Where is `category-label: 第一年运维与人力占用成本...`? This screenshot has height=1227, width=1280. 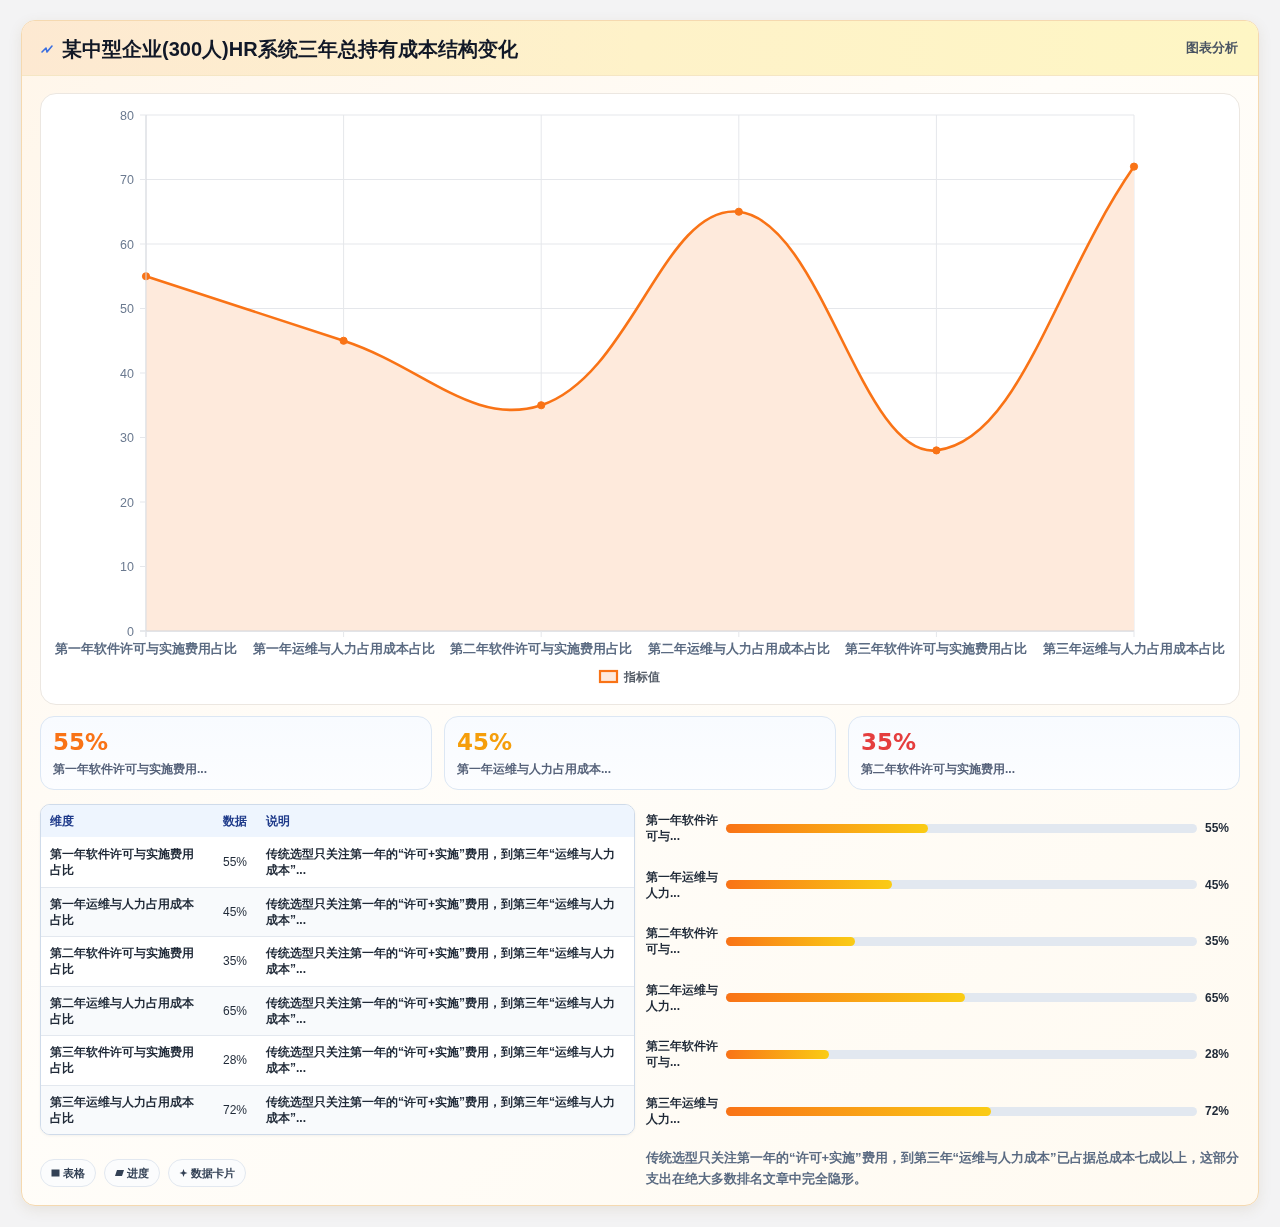
category-label: 第一年运维与人力占用成本... is located at coordinates (534, 769).